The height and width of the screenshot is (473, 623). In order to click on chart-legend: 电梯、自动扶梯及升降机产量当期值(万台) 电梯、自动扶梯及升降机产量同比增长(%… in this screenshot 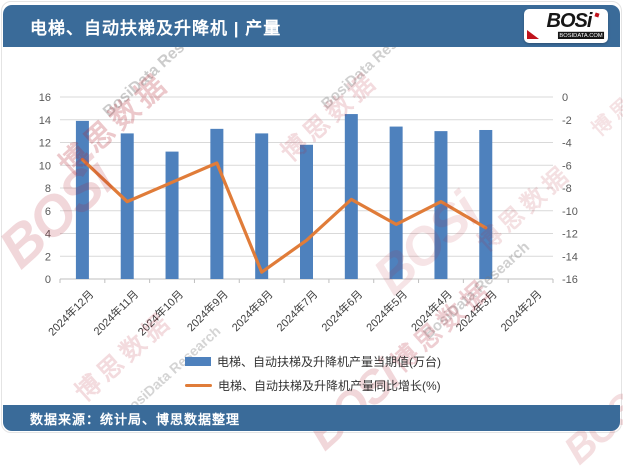, I will do `click(313, 373)`.